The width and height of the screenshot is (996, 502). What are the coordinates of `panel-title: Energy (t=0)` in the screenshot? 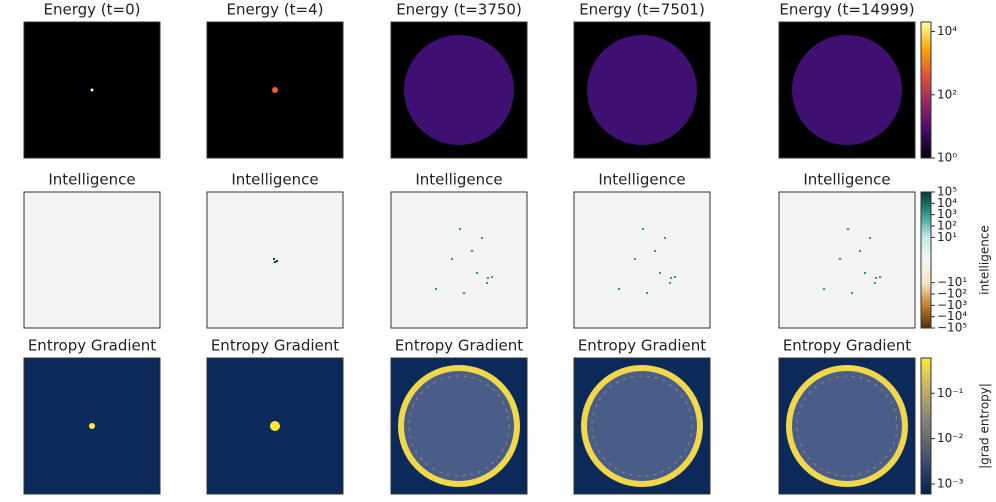 It's located at (92, 10).